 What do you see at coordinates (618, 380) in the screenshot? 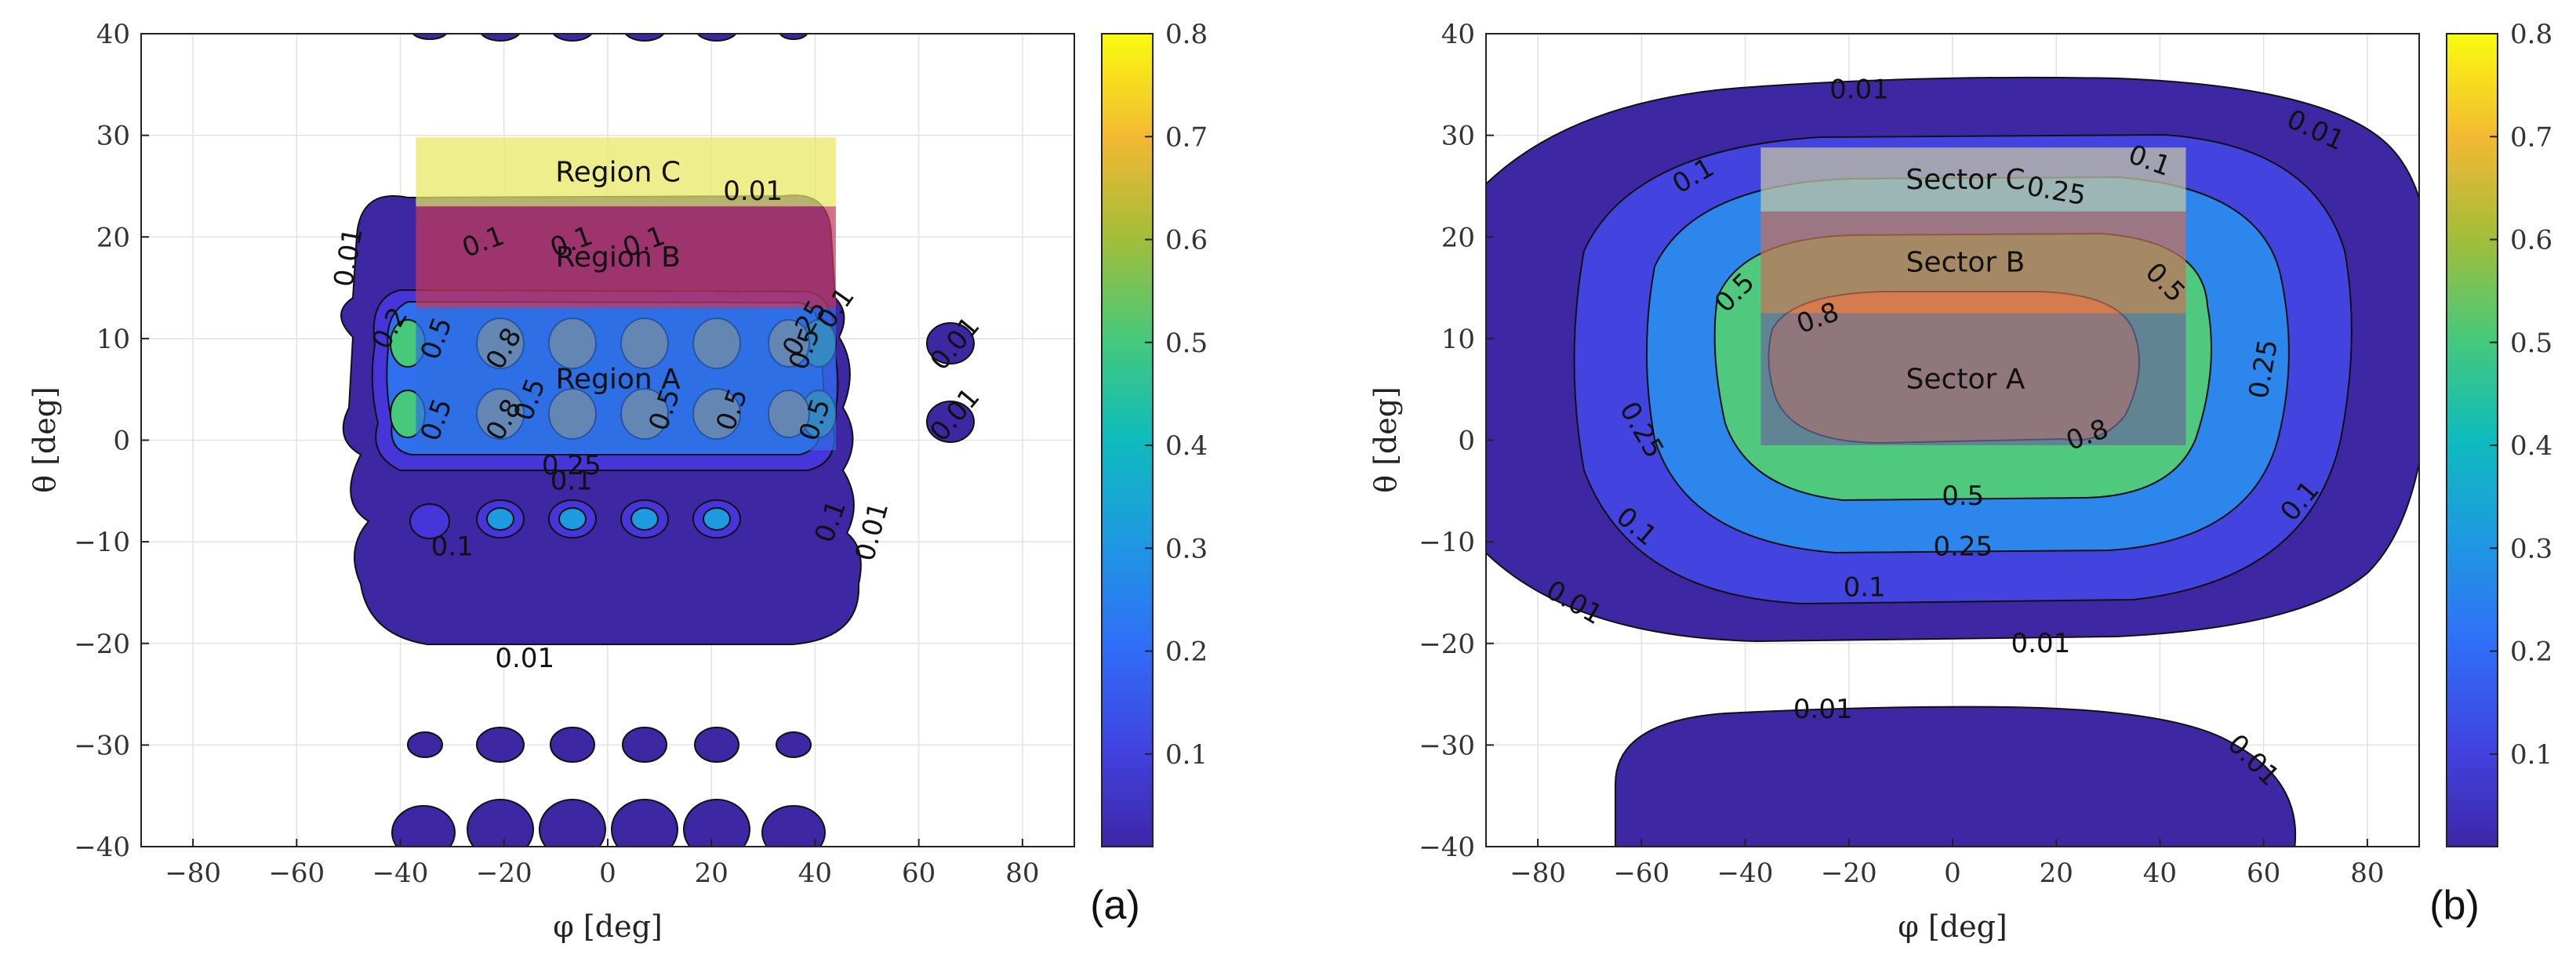
I see `region-label: Region A` at bounding box center [618, 380].